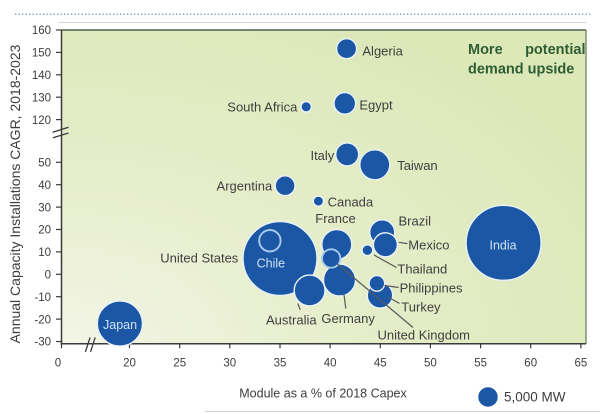 This screenshot has height=414, width=600. Describe the element at coordinates (348, 318) in the screenshot. I see `svg-text: Germany` at that location.